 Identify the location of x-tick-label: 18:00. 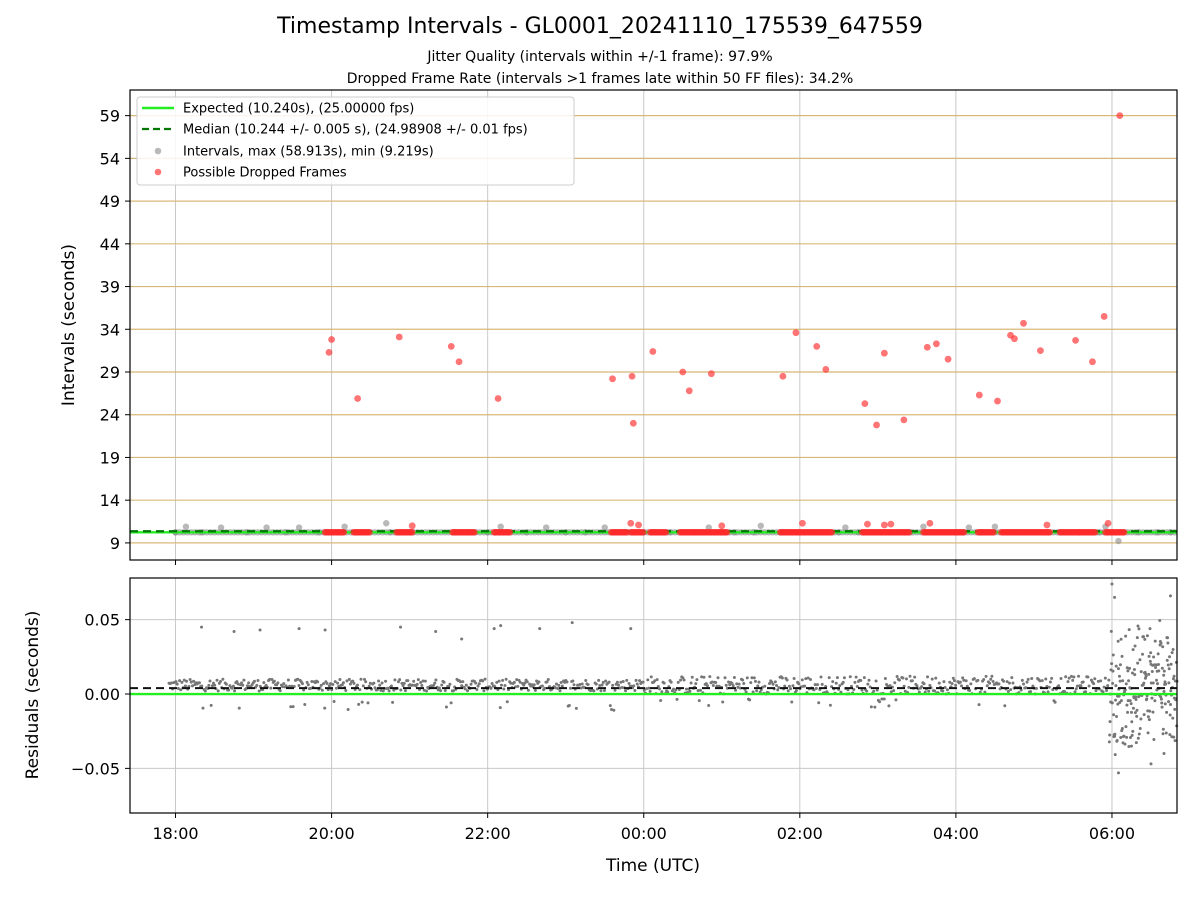
(175, 833).